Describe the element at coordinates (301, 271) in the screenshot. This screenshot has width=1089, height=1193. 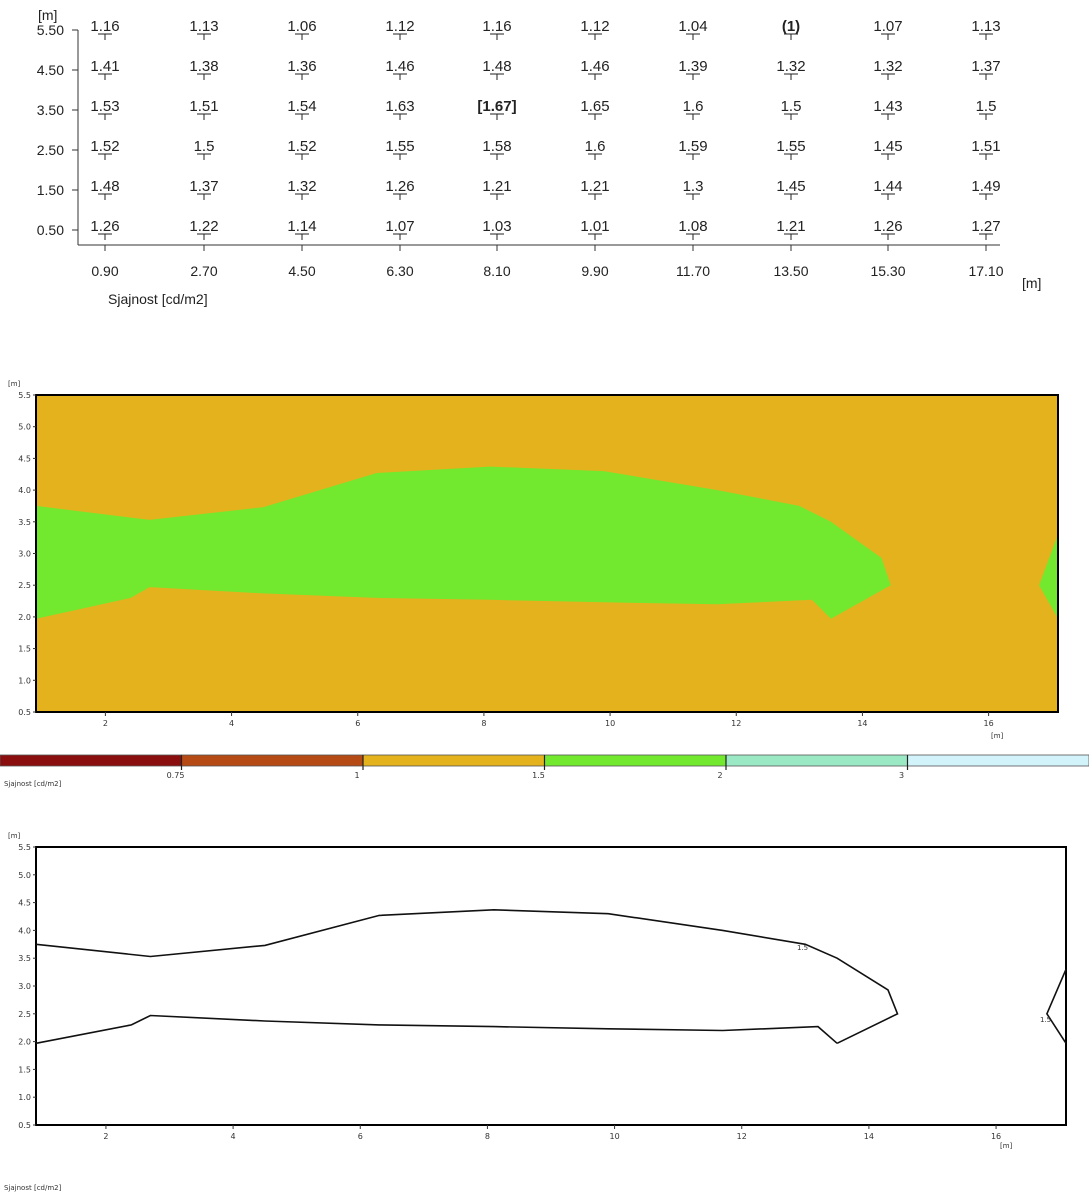
I see `grid-x-tick-label: 4.50` at that location.